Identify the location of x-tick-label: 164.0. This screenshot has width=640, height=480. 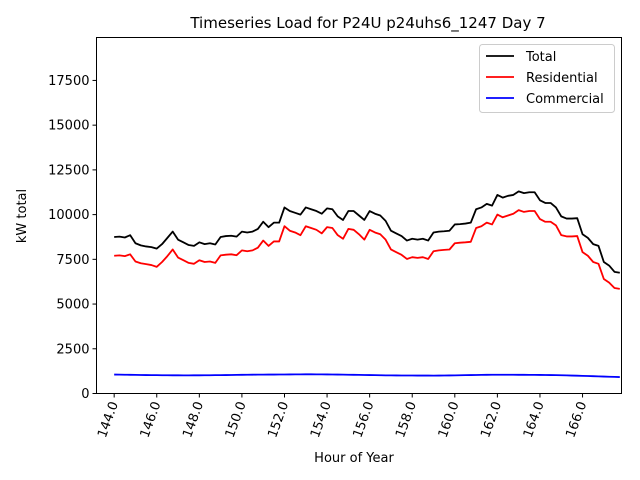
(534, 420).